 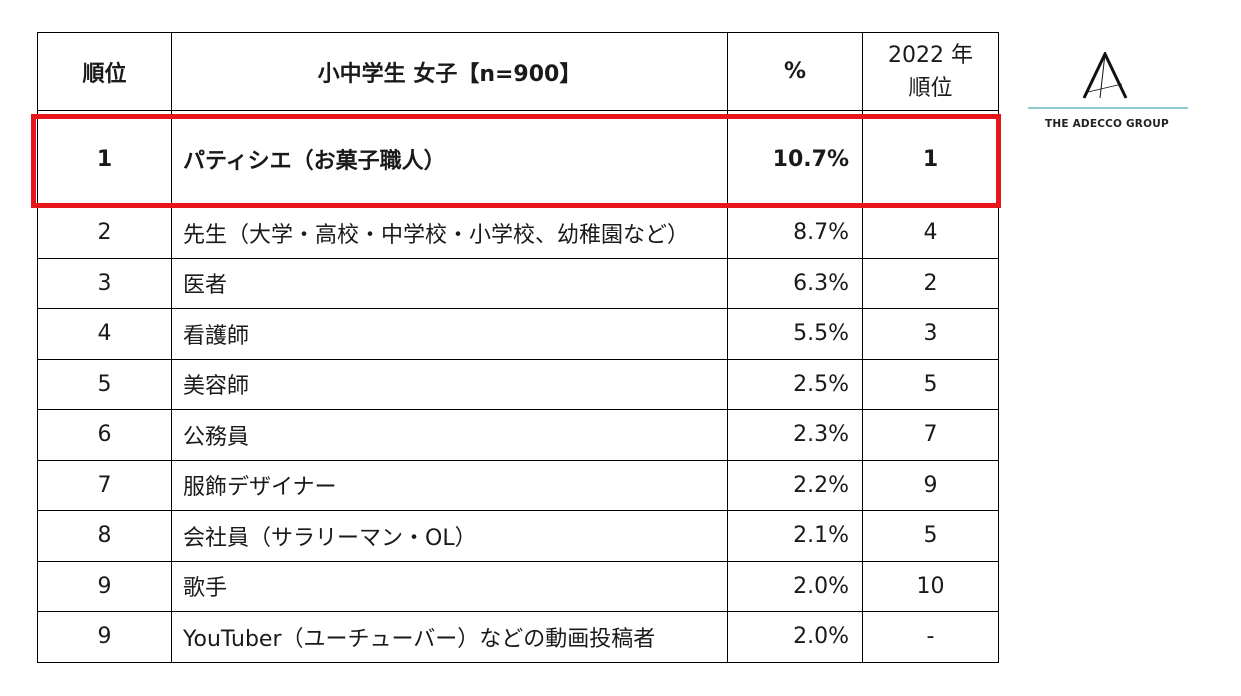 What do you see at coordinates (930, 586) in the screenshot?
I see `prev-rank-cell: 10` at bounding box center [930, 586].